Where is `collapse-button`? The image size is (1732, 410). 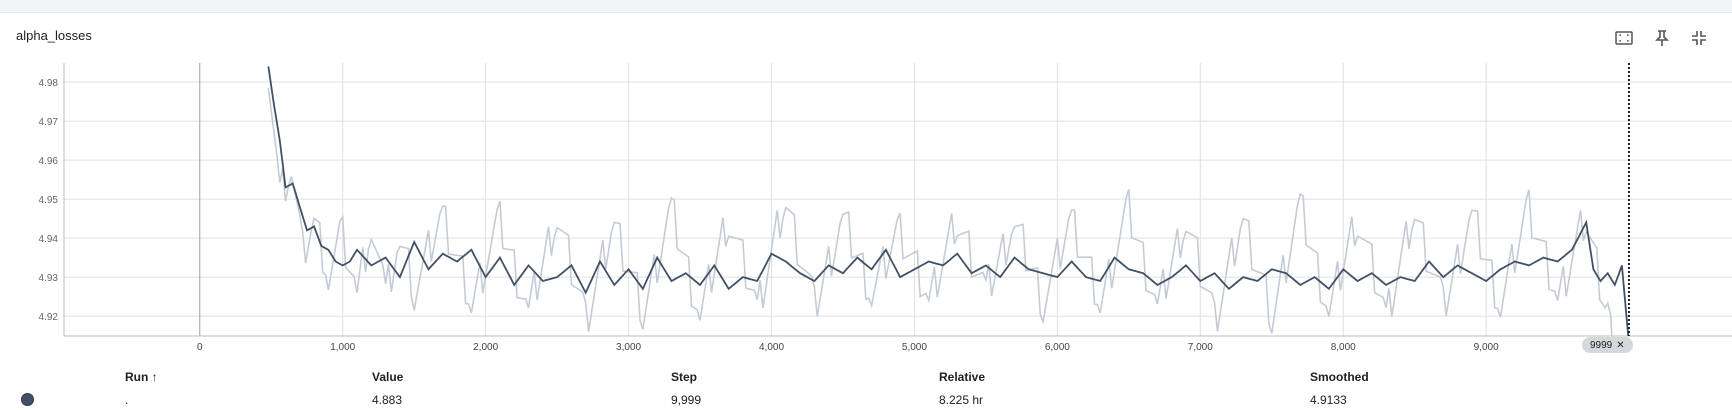
collapse-button is located at coordinates (1699, 38).